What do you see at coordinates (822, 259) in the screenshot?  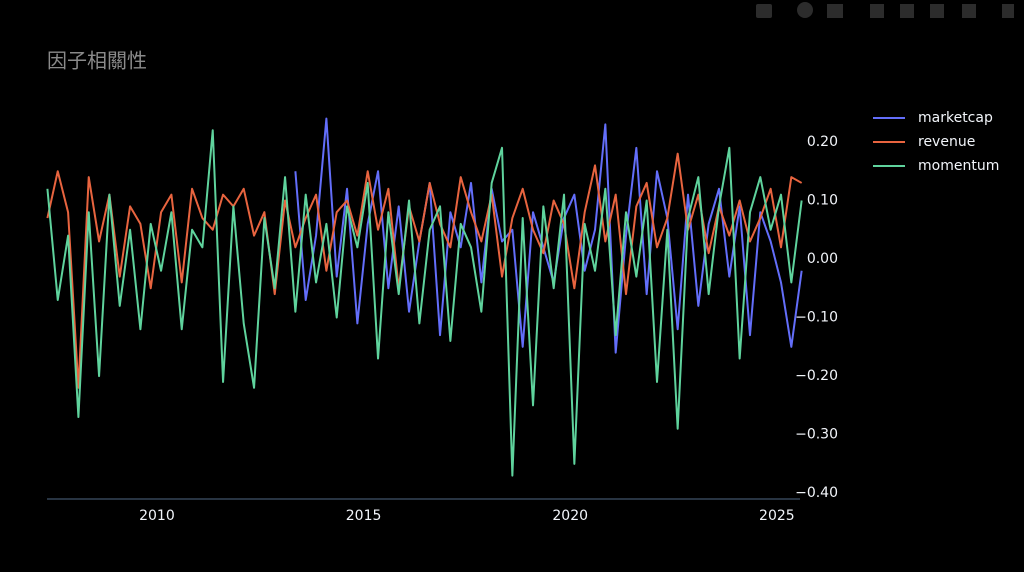 I see `y-tick-label: 0.00` at bounding box center [822, 259].